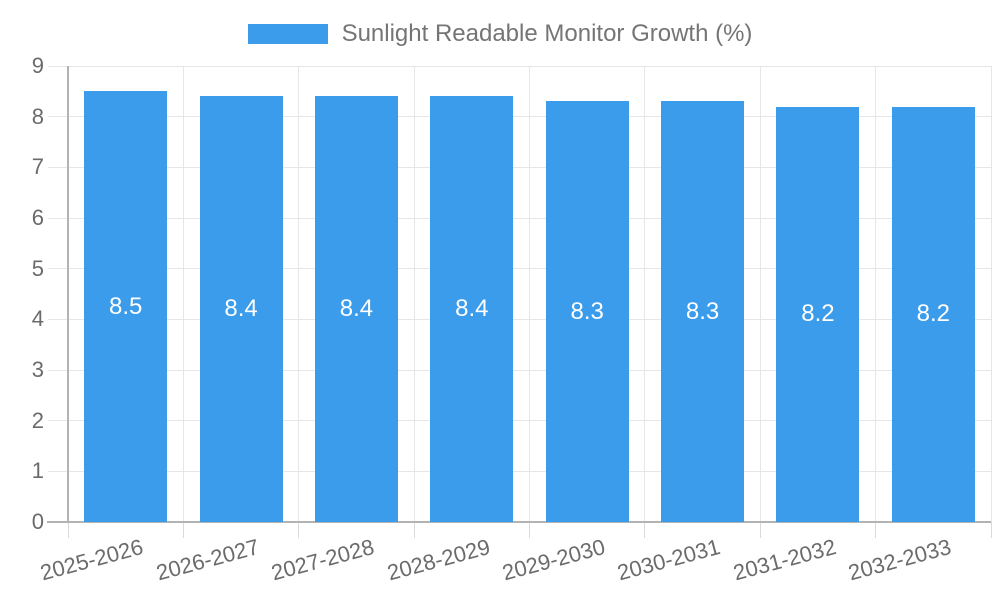 This screenshot has height=600, width=1000. I want to click on bar-2031-2032, so click(818, 314).